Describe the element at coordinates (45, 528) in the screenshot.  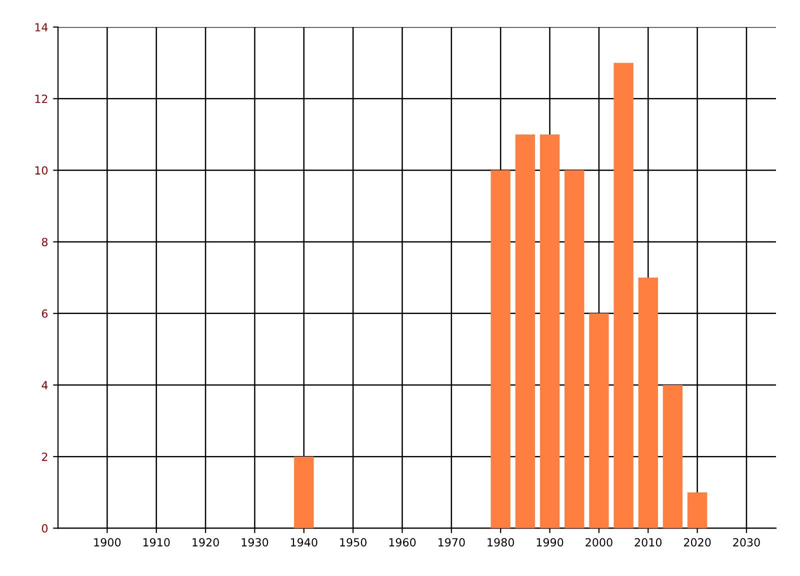
I see `y-tick-label: 0` at that location.